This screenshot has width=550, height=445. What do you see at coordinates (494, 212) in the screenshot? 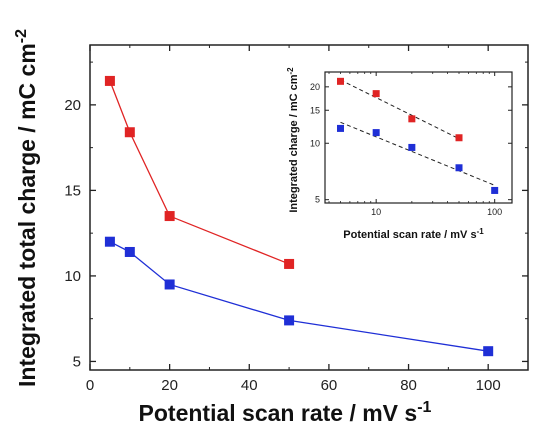
I see `inset-x-tick-label: 100` at bounding box center [494, 212].